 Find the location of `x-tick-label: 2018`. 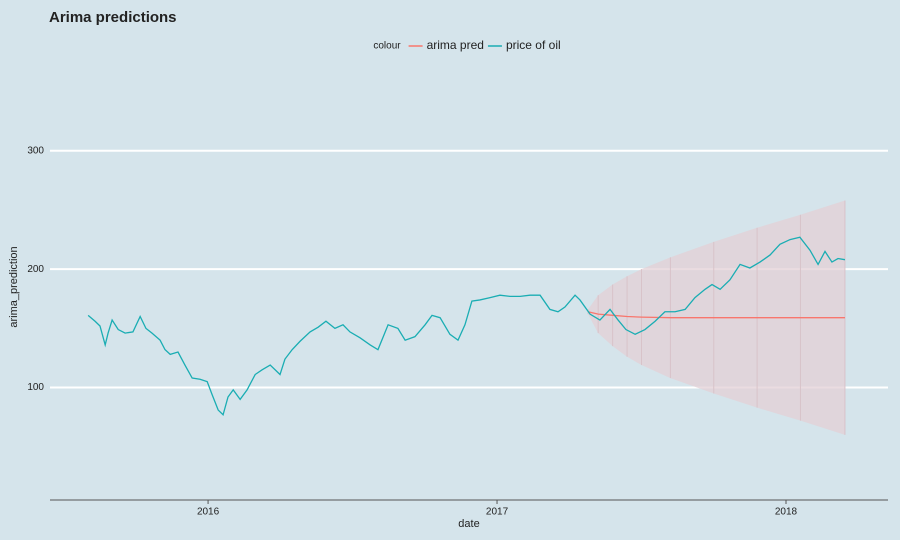

x-tick-label: 2018 is located at coordinates (786, 512).